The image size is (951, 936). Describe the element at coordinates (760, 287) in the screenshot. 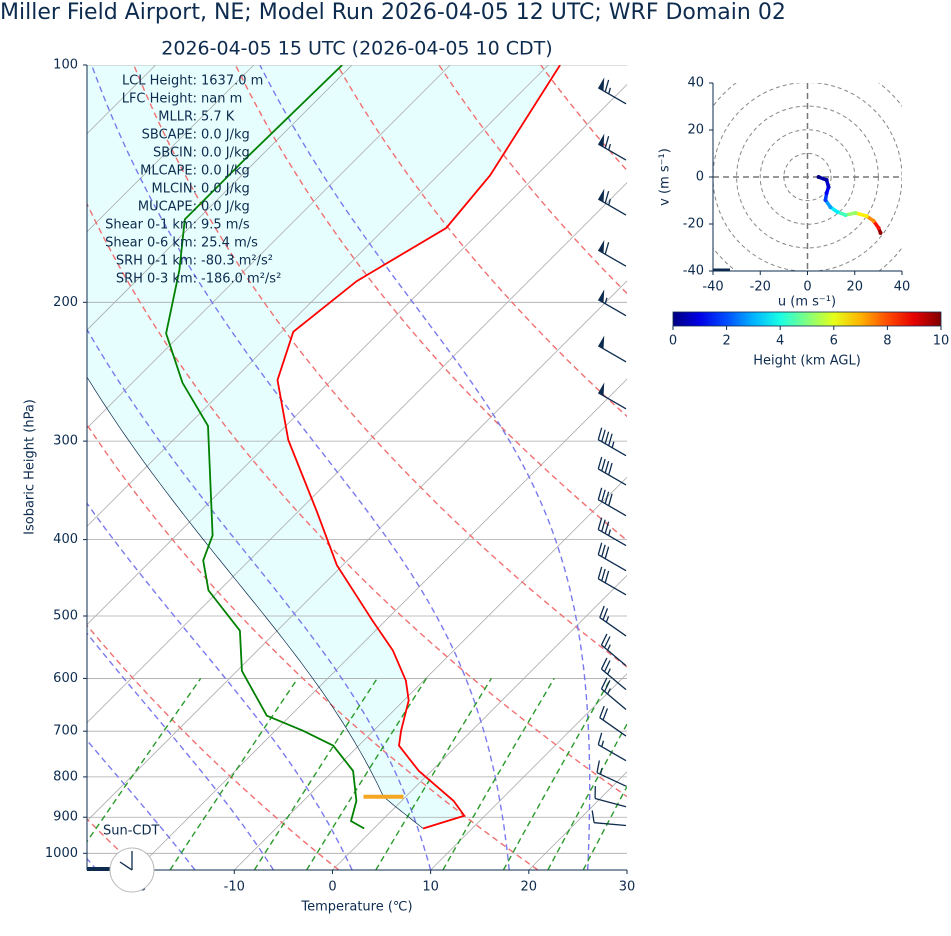

I see `hodo-x-tick-label: -20` at that location.